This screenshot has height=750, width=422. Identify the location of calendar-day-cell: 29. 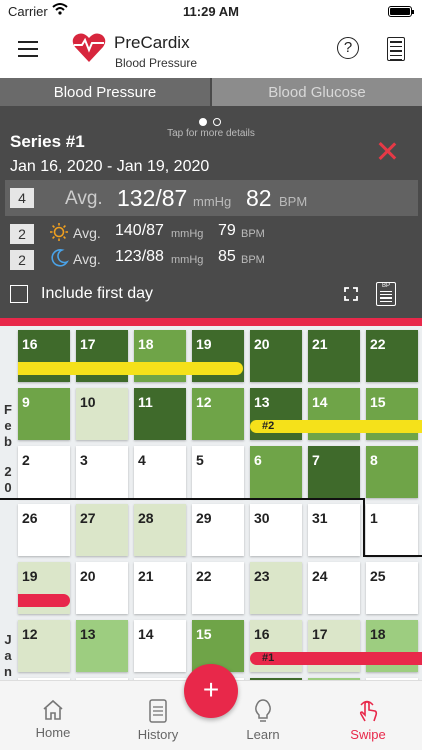
(218, 530).